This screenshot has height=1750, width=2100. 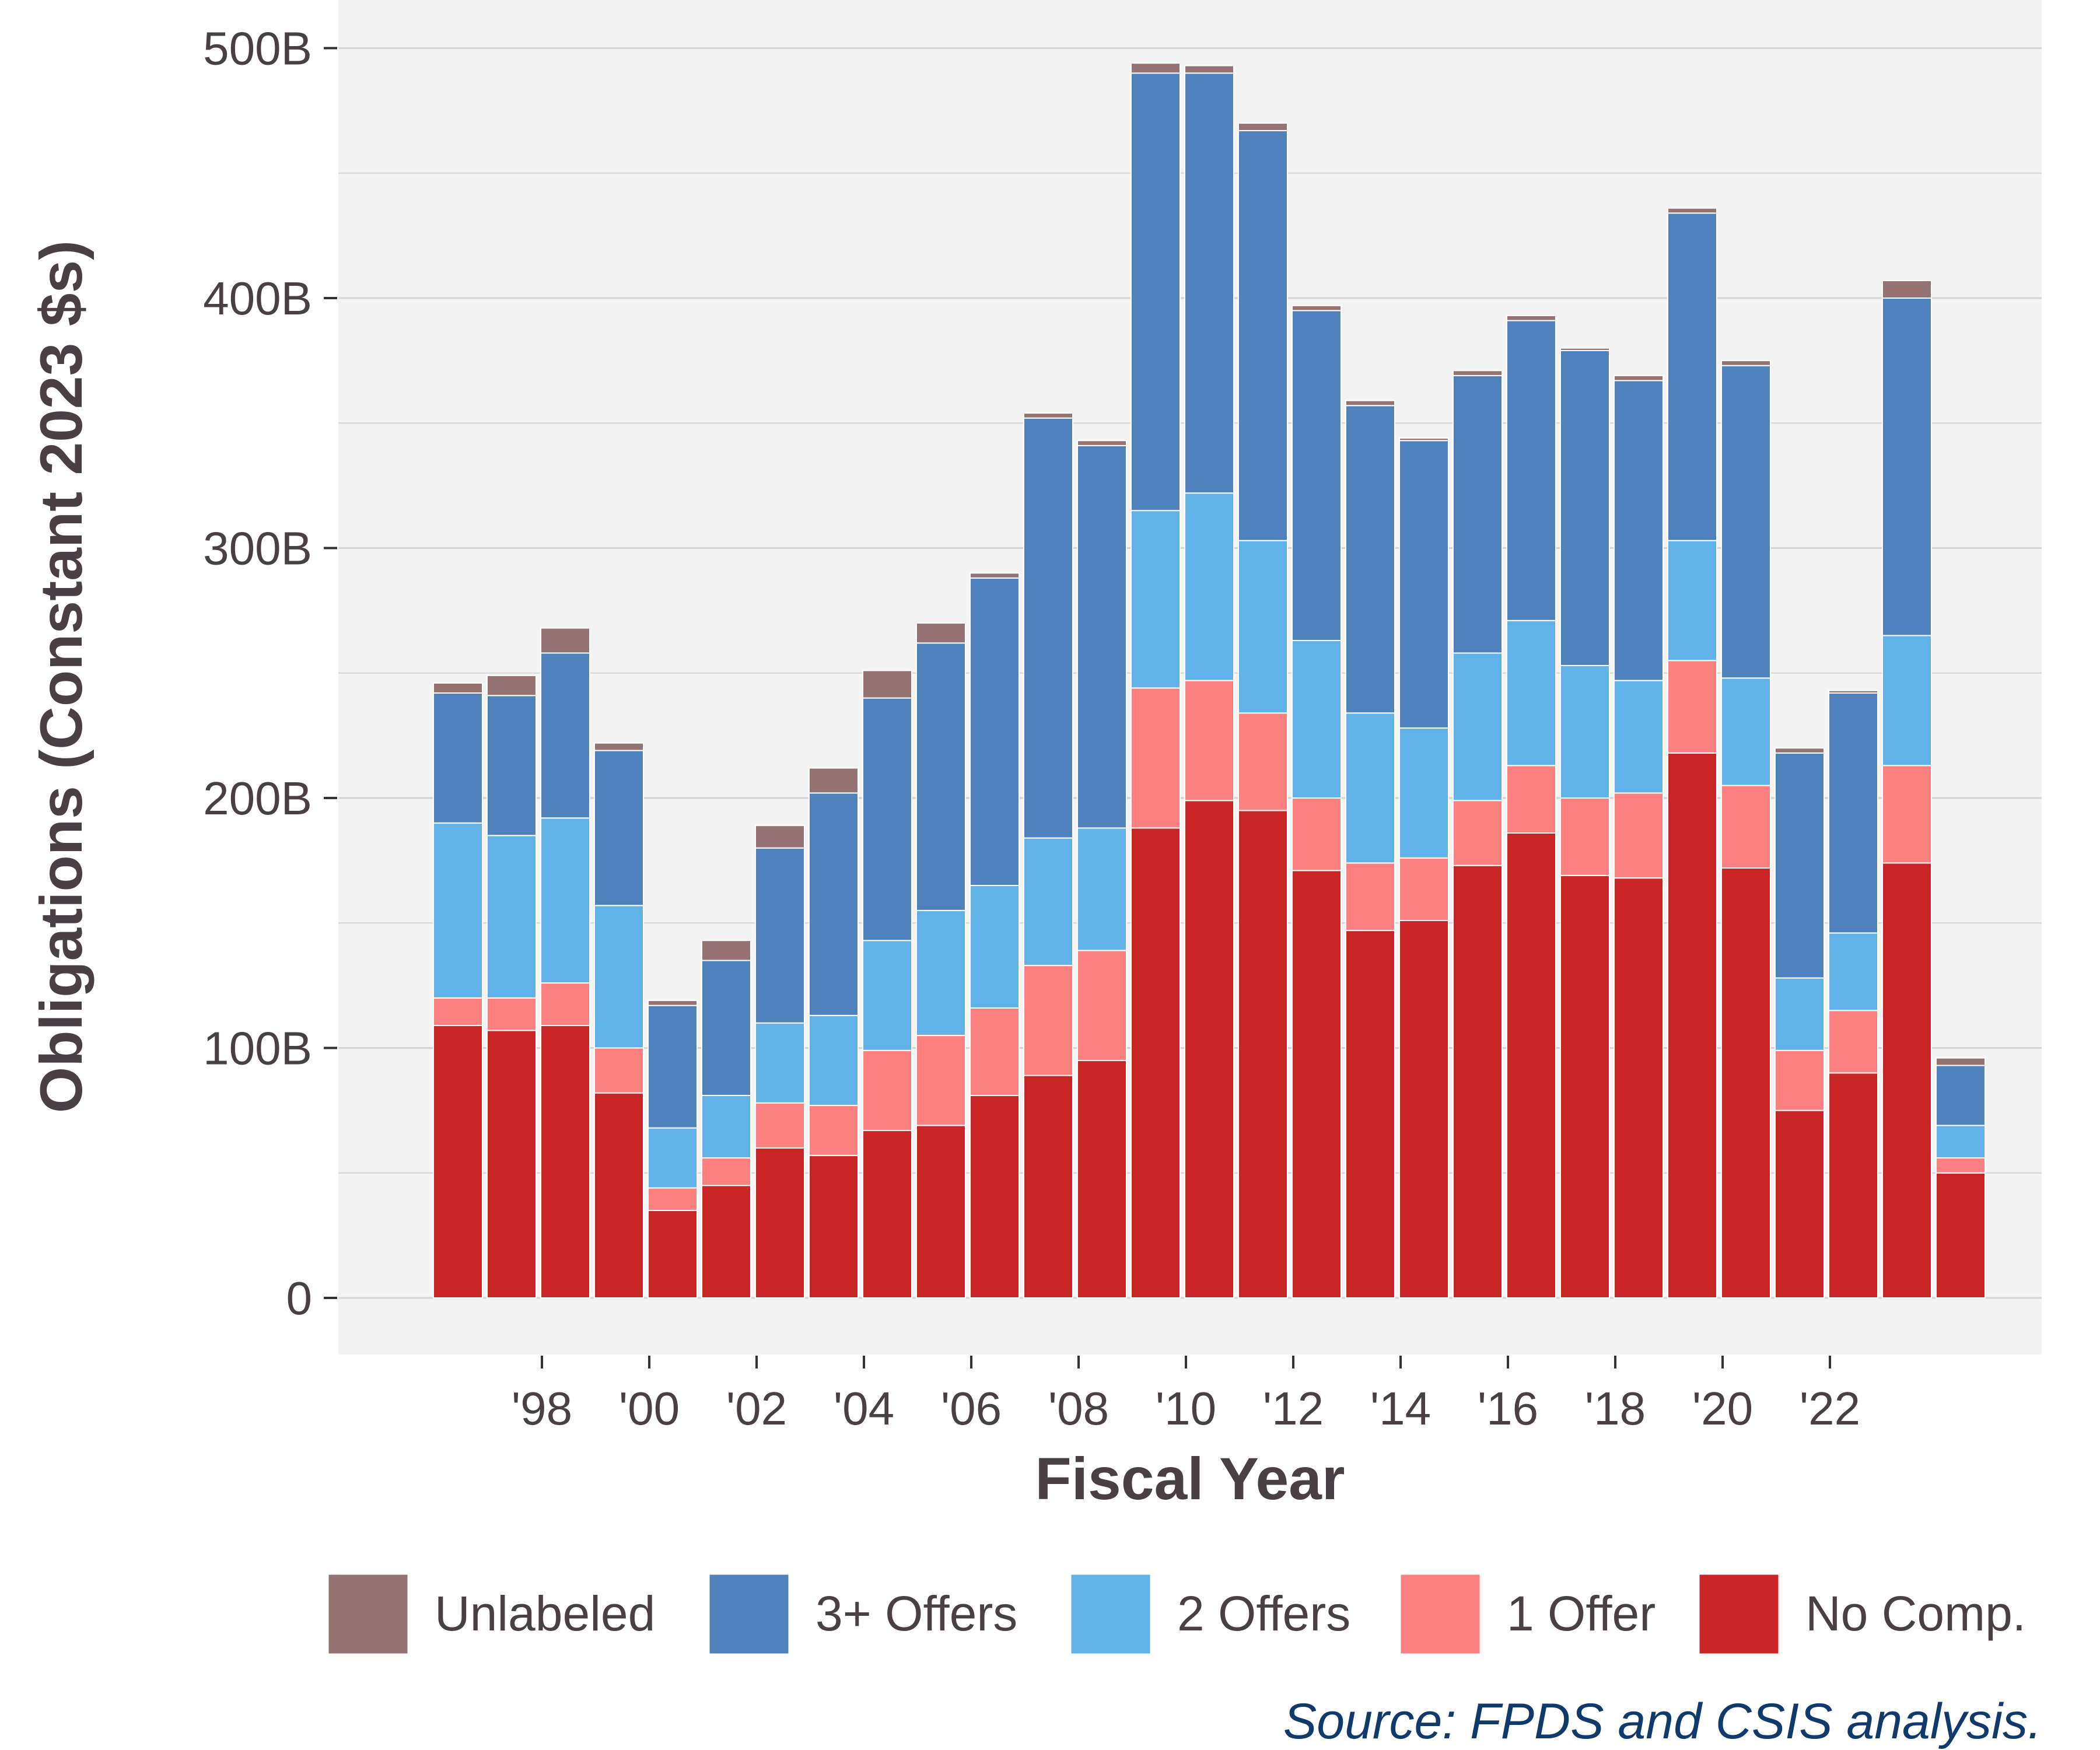 I want to click on bar-segment-2-offers-2001, so click(x=673, y=1158).